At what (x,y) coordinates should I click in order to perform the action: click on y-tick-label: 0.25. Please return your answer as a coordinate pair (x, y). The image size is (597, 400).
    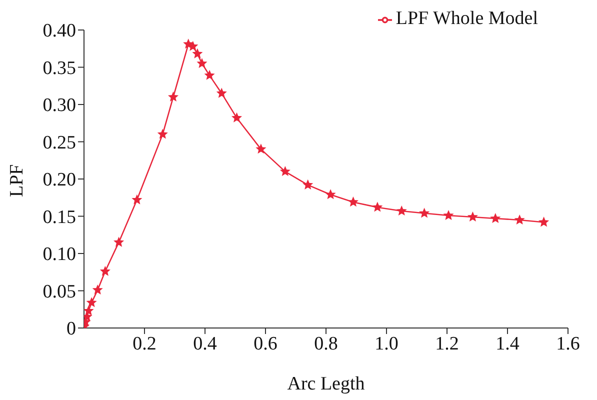
    Looking at the image, I should click on (59, 143).